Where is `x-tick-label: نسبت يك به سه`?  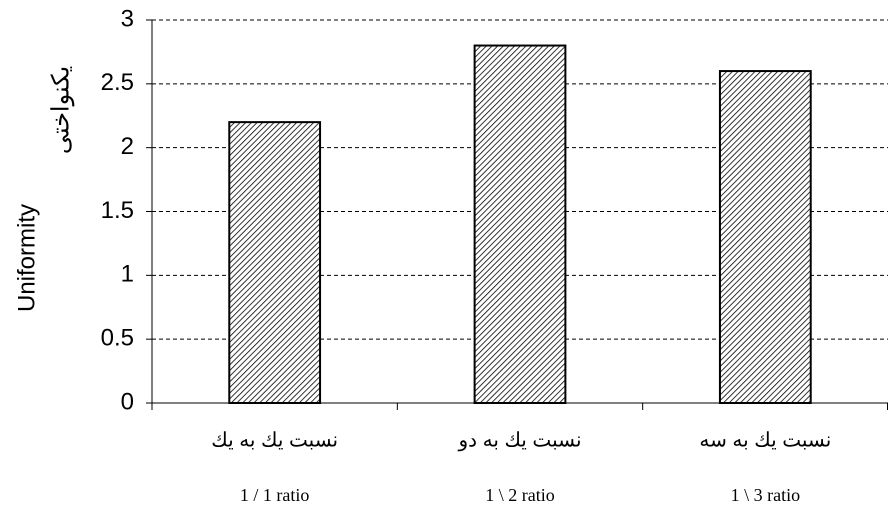
x-tick-label: نسبت يك به سه is located at coordinates (765, 440).